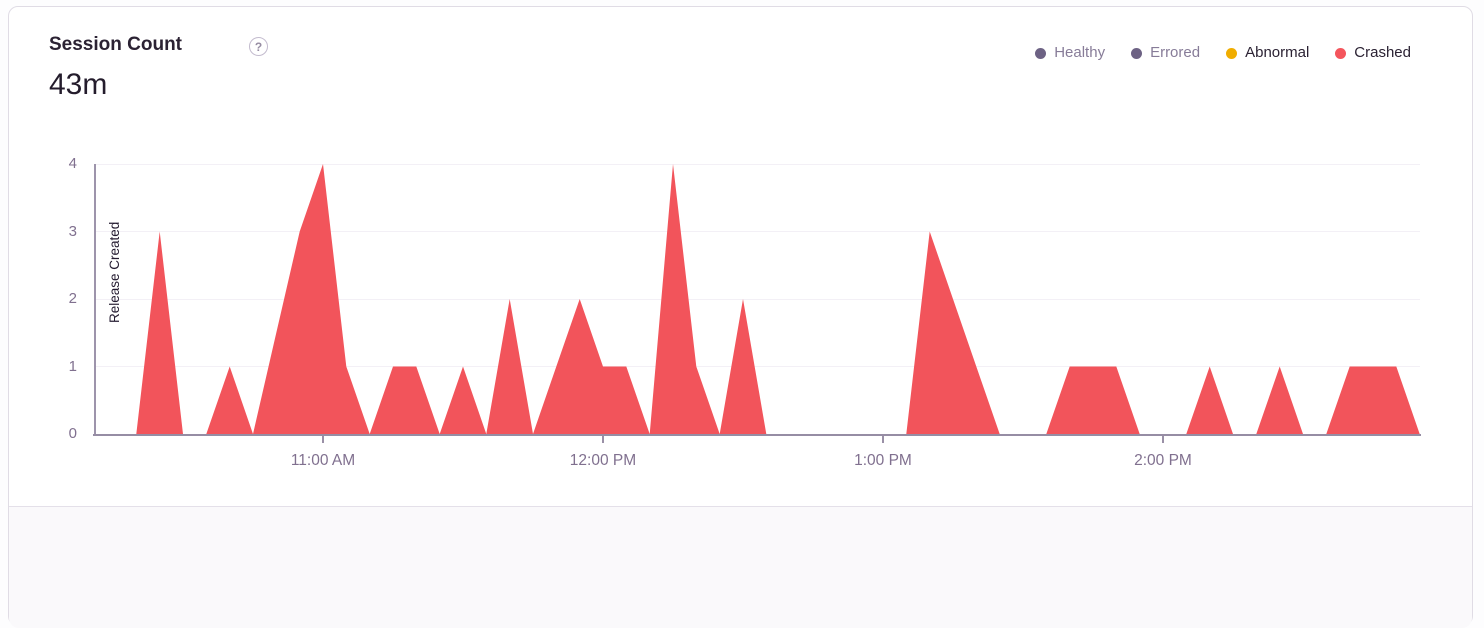 This screenshot has height=628, width=1484. What do you see at coordinates (883, 460) in the screenshot?
I see `x-tick-label: 1:00 PM` at bounding box center [883, 460].